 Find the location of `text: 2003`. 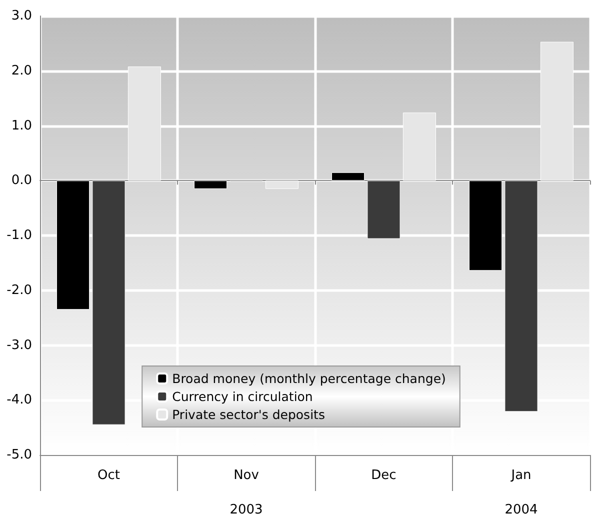

text: 2003 is located at coordinates (246, 510).